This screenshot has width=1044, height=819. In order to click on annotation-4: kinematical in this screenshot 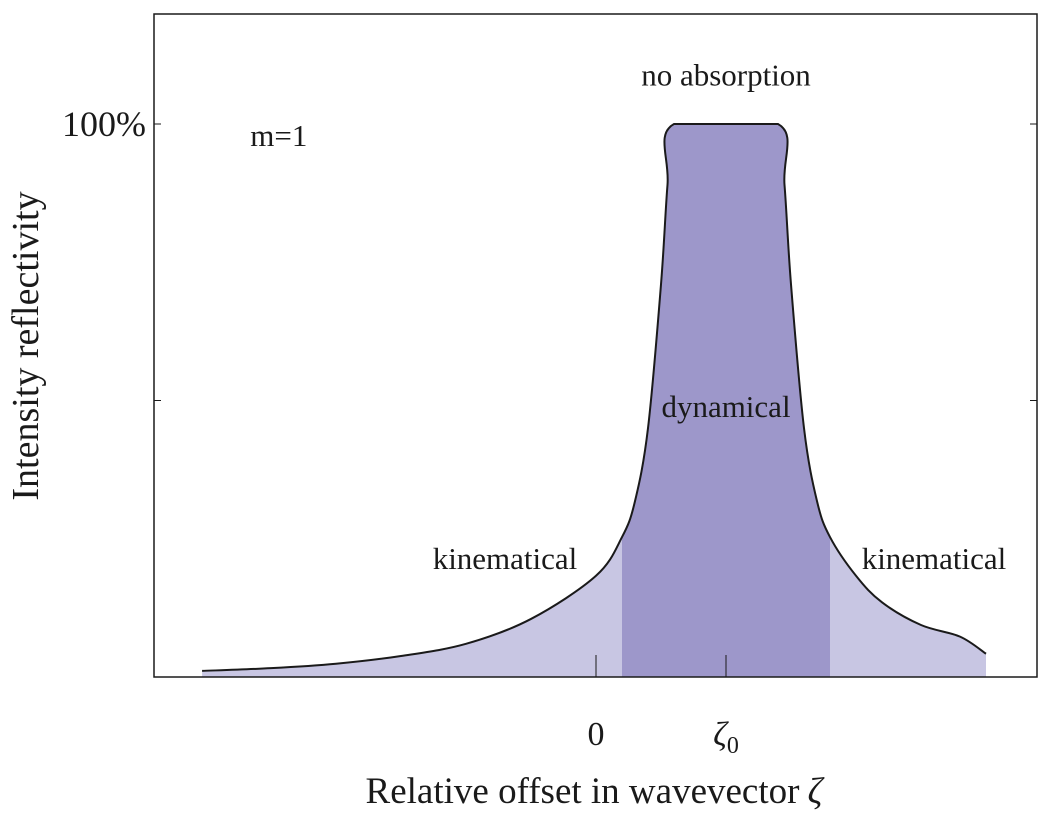, I will do `click(934, 558)`.